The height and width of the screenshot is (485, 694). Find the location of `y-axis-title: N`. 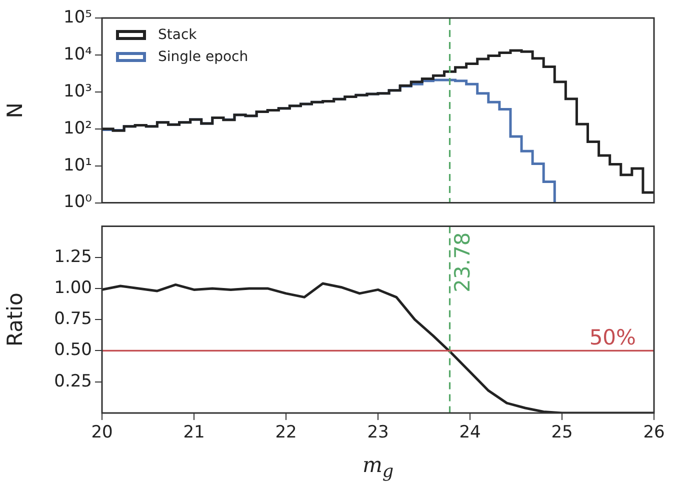

y-axis-title: N is located at coordinates (15, 110).